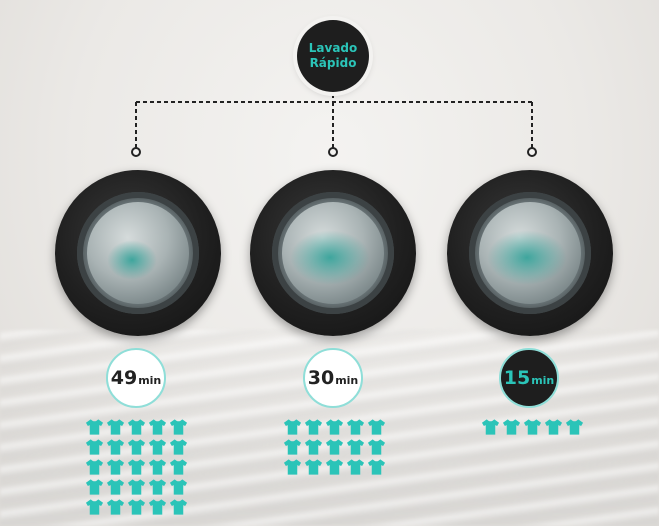 This screenshot has width=659, height=526. I want to click on time-badge-1: 49 min, so click(136, 378).